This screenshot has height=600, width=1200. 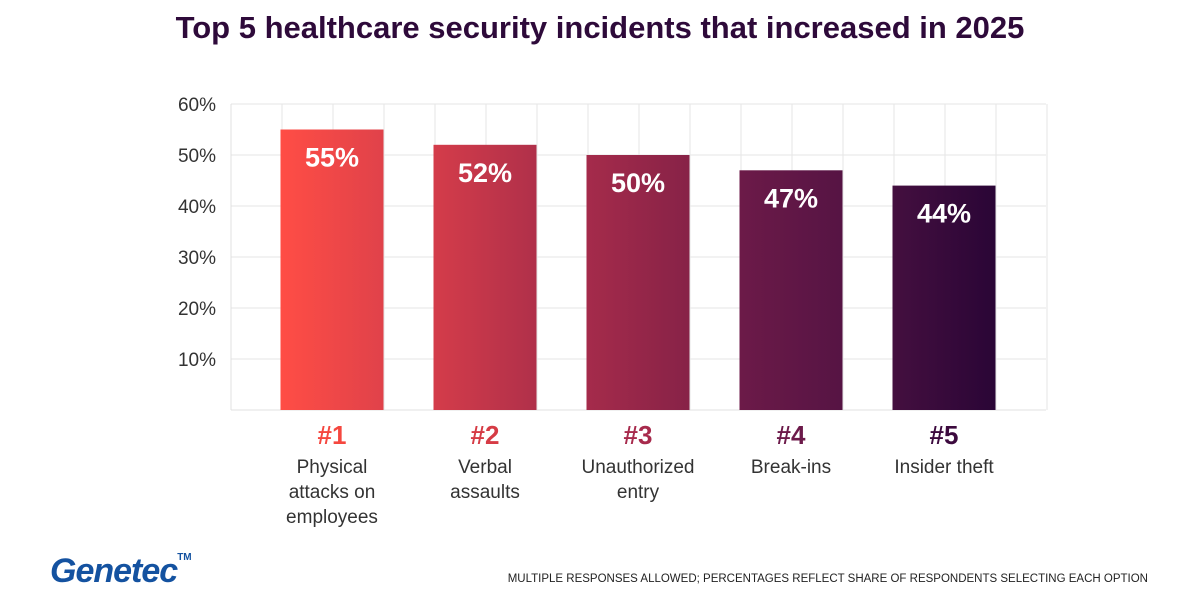 I want to click on rank-label: #2, so click(x=485, y=435).